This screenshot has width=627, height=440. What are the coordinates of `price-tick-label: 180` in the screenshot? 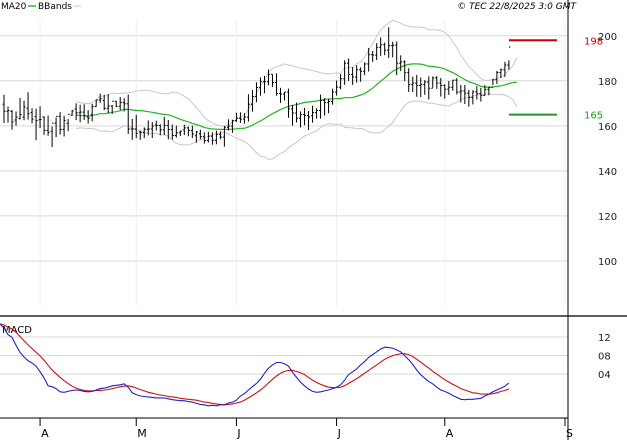 It's located at (607, 82).